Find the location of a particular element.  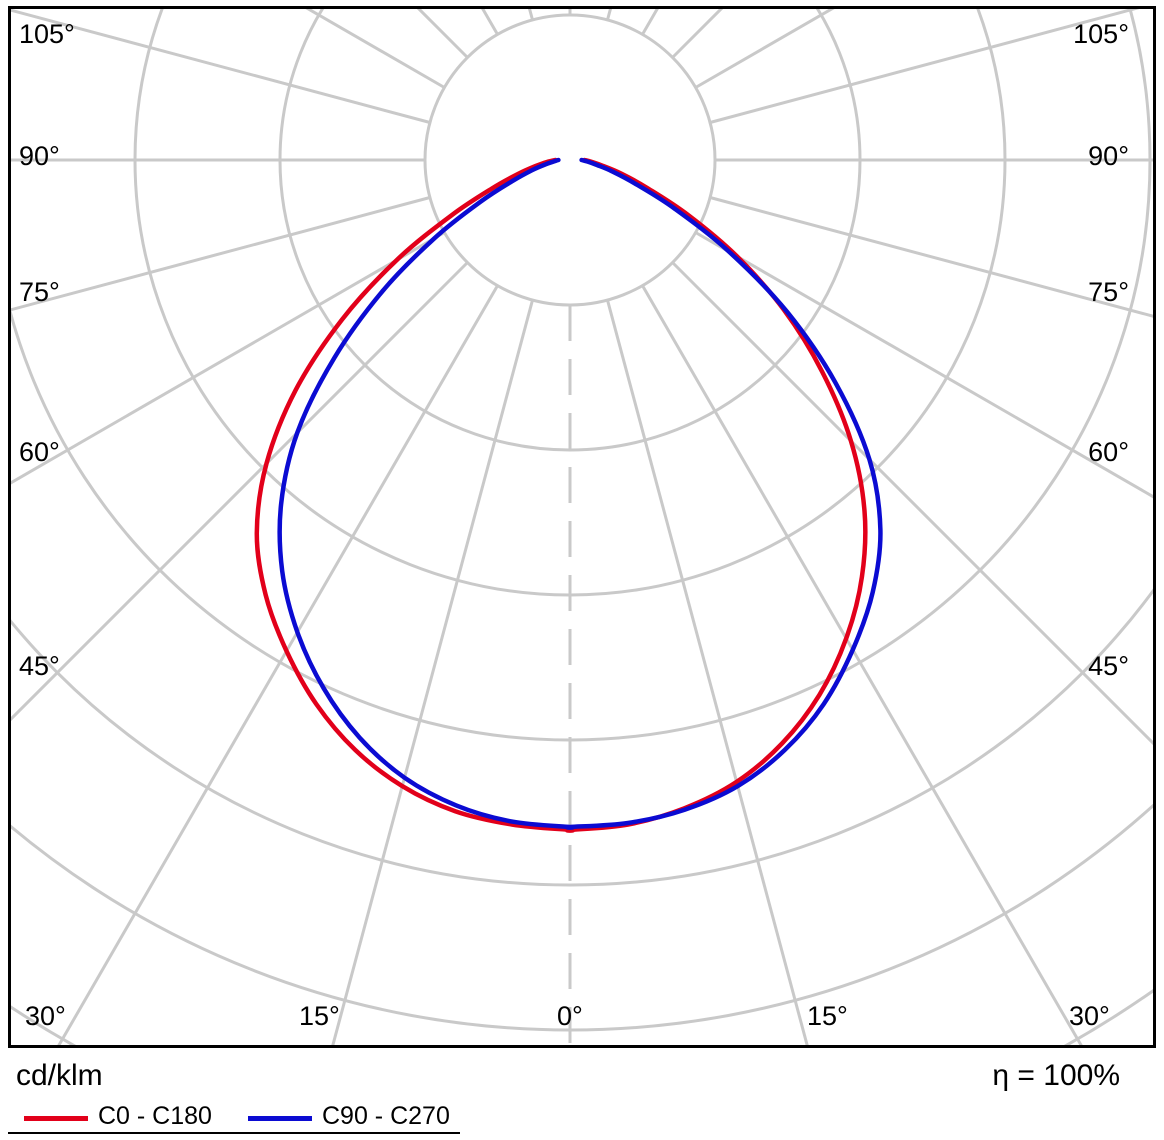

gamma-label-bottom-15-left: 15° is located at coordinates (319, 1016).